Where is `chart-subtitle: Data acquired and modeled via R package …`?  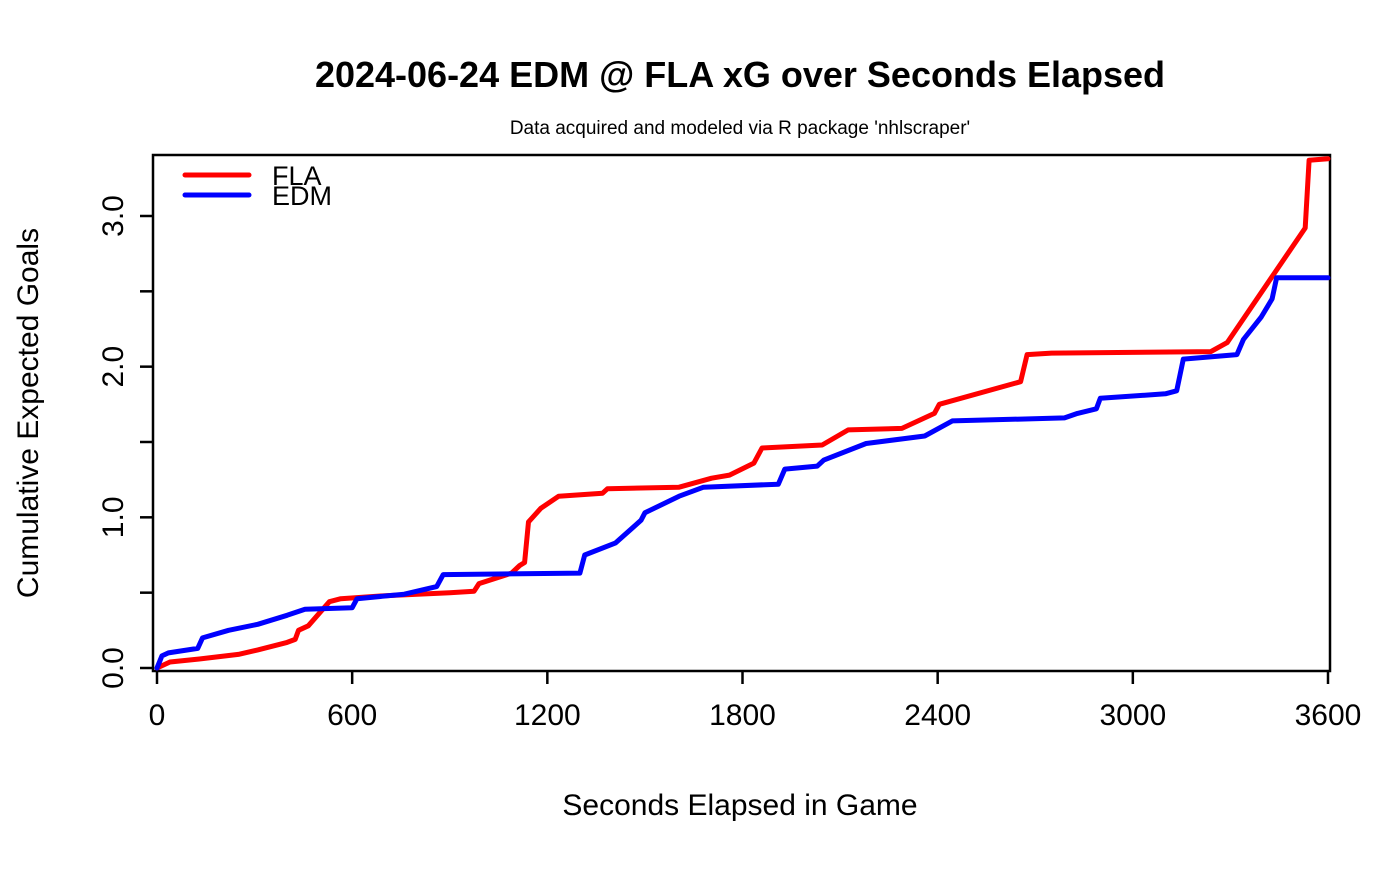
chart-subtitle: Data acquired and modeled via R package … is located at coordinates (740, 128).